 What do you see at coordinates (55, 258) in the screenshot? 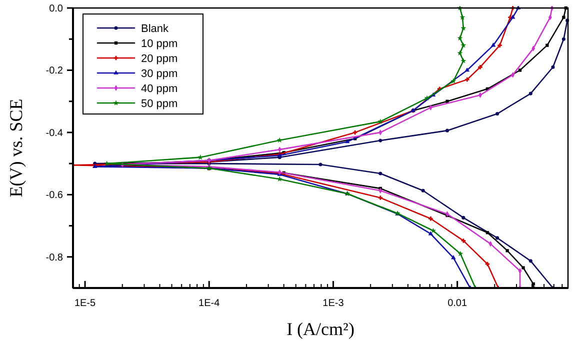
I see `y-tick-label: -0.8` at bounding box center [55, 258].